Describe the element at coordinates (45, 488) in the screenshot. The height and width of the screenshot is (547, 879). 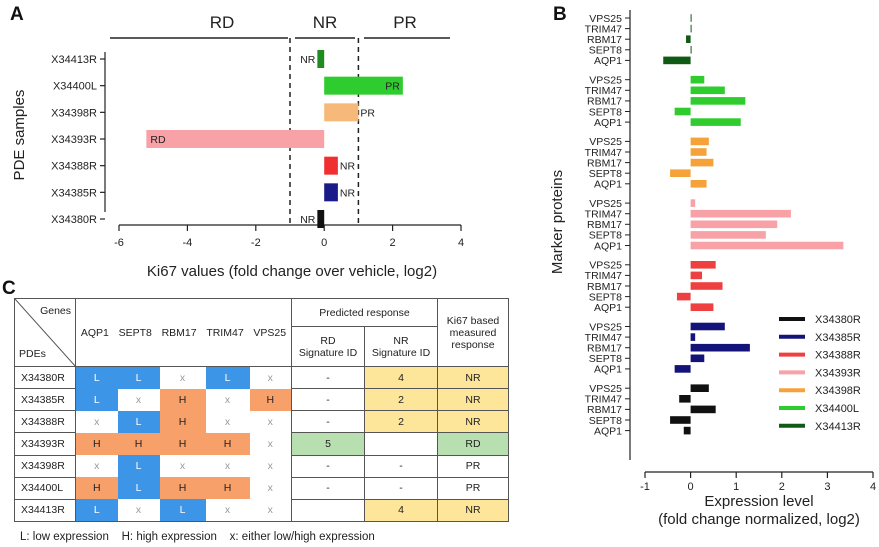
I see `pde-name-cell: X34400L` at that location.